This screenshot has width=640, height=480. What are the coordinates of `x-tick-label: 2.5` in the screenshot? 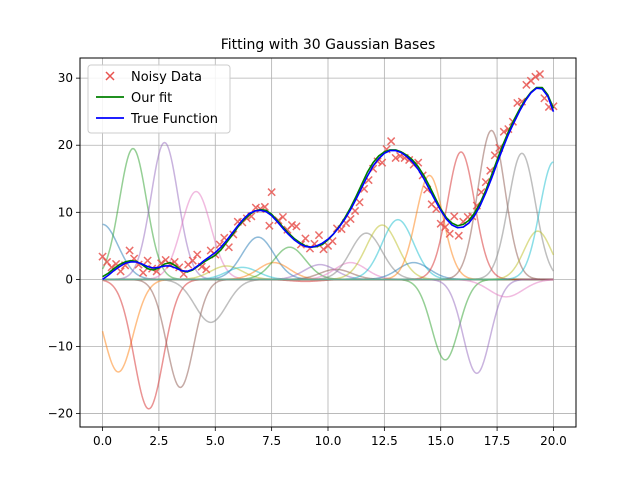 It's located at (158, 441).